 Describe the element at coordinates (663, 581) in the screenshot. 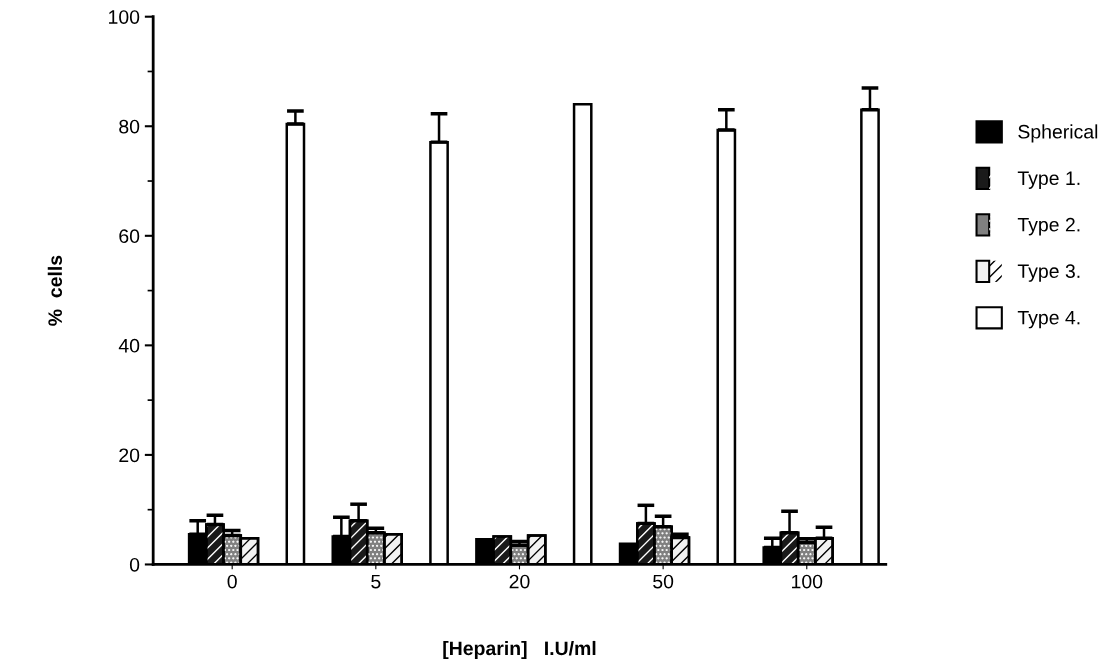

I see `x-tick-label: 50` at that location.